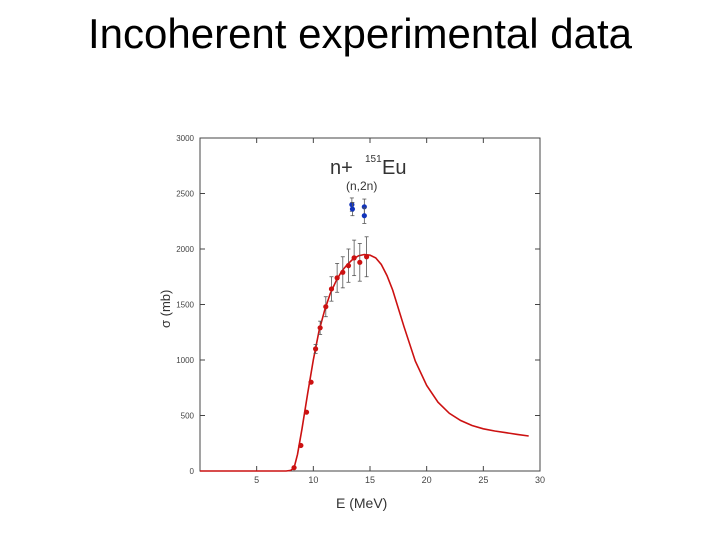 The image size is (720, 540). What do you see at coordinates (185, 249) in the screenshot?
I see `y-tick-label: 2000` at bounding box center [185, 249].